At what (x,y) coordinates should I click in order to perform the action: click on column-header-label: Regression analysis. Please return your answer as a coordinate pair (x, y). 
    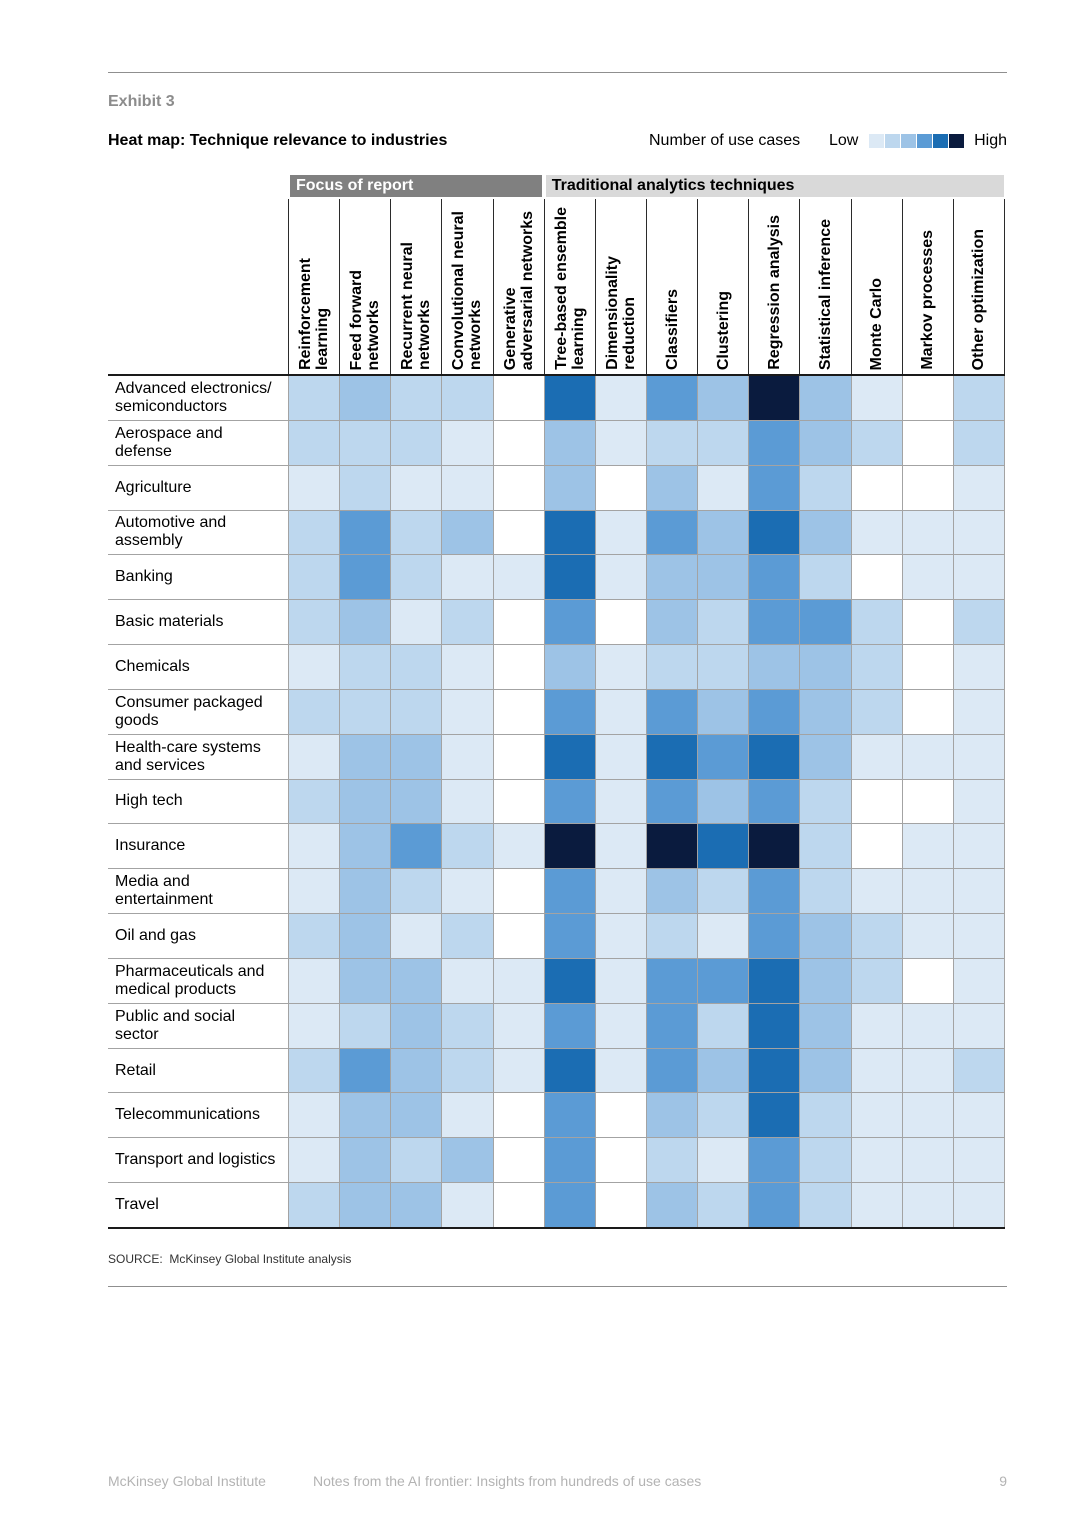
    Looking at the image, I should click on (774, 292).